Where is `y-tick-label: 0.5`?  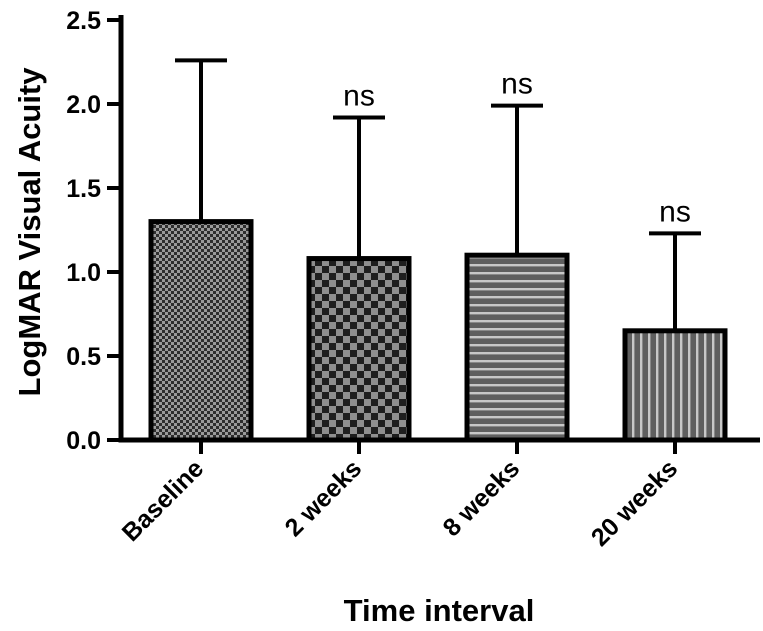
y-tick-label: 0.5 is located at coordinates (83, 357).